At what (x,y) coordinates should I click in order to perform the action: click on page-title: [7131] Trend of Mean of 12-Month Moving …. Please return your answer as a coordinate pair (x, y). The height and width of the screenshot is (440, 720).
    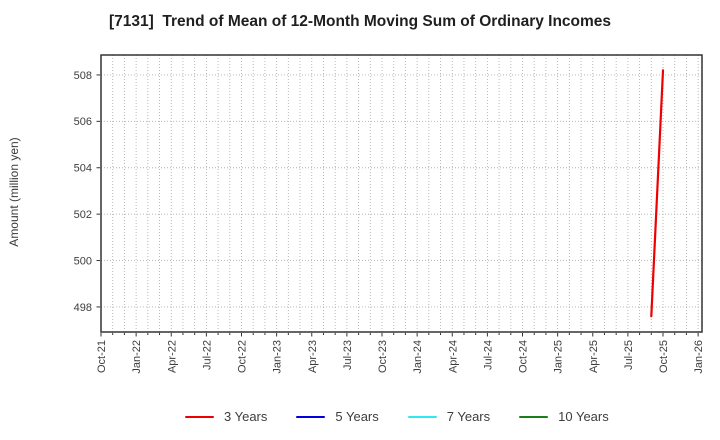
    Looking at the image, I should click on (360, 21).